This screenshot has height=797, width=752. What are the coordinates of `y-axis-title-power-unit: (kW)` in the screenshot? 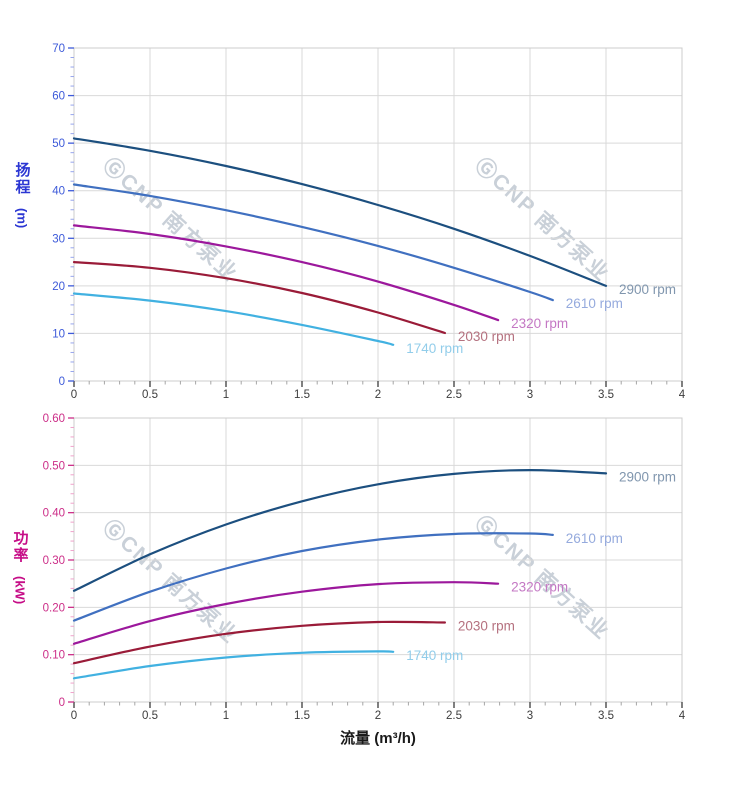 It's located at (20, 590).